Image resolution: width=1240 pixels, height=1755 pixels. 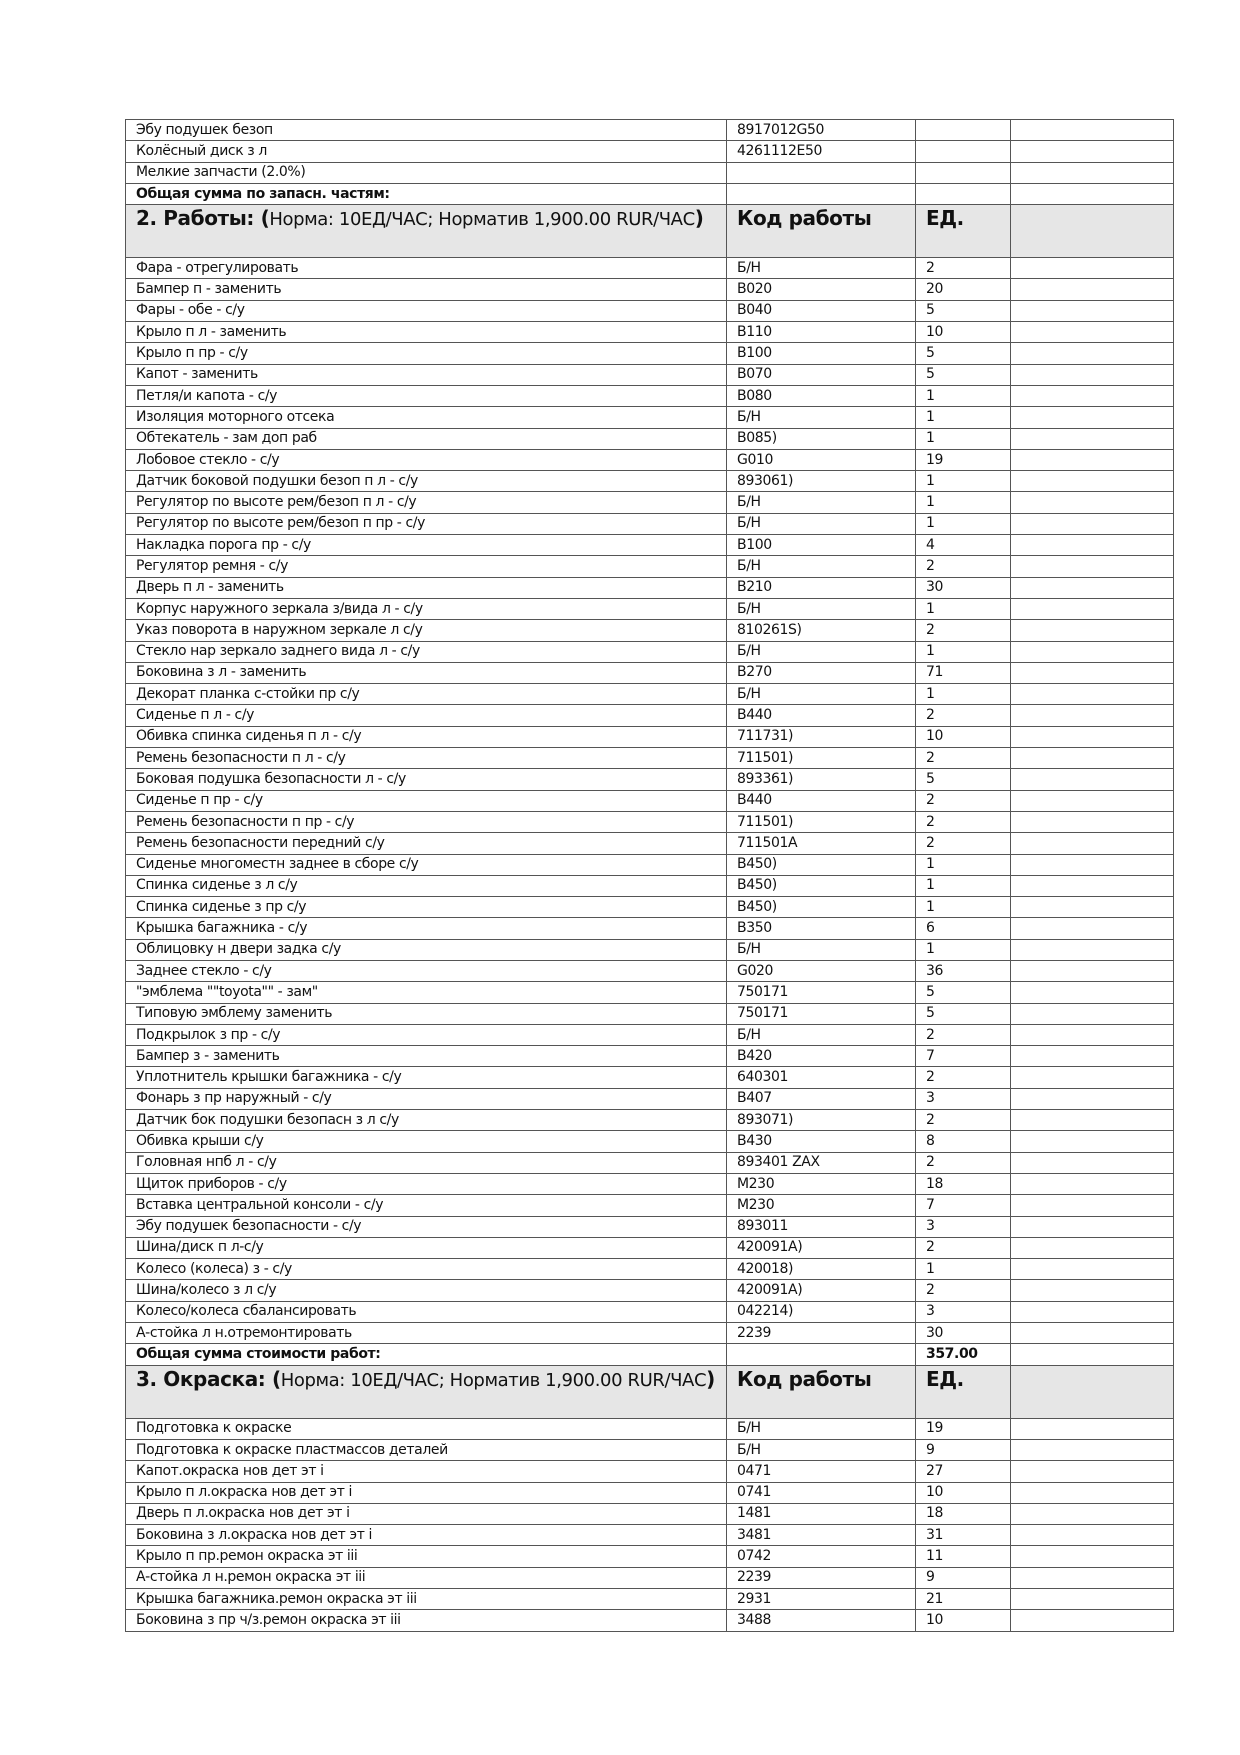 What do you see at coordinates (649, 971) in the screenshot?
I see `works-row: Заднее стекло - с/у G020 36` at bounding box center [649, 971].